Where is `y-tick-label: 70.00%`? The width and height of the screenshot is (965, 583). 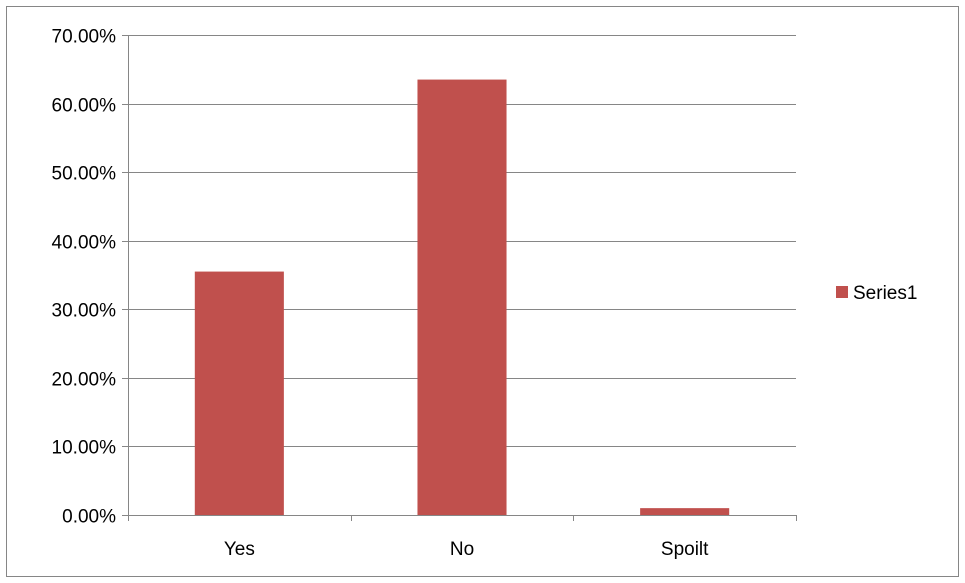 y-tick-label: 70.00% is located at coordinates (84, 37).